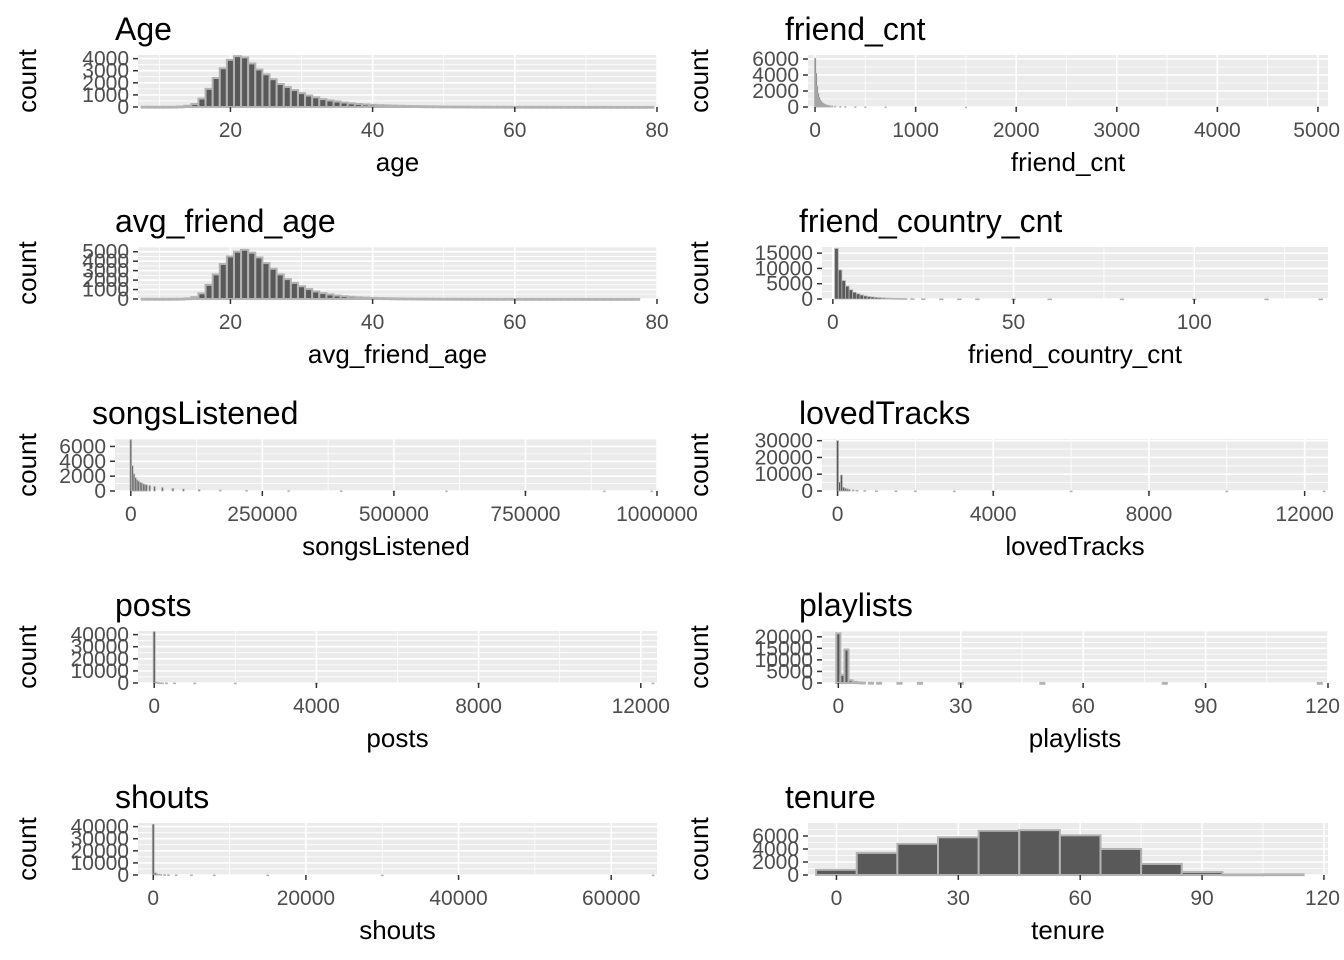 The height and width of the screenshot is (960, 1344). Describe the element at coordinates (105, 271) in the screenshot. I see `y-tick-label: 3000` at that location.